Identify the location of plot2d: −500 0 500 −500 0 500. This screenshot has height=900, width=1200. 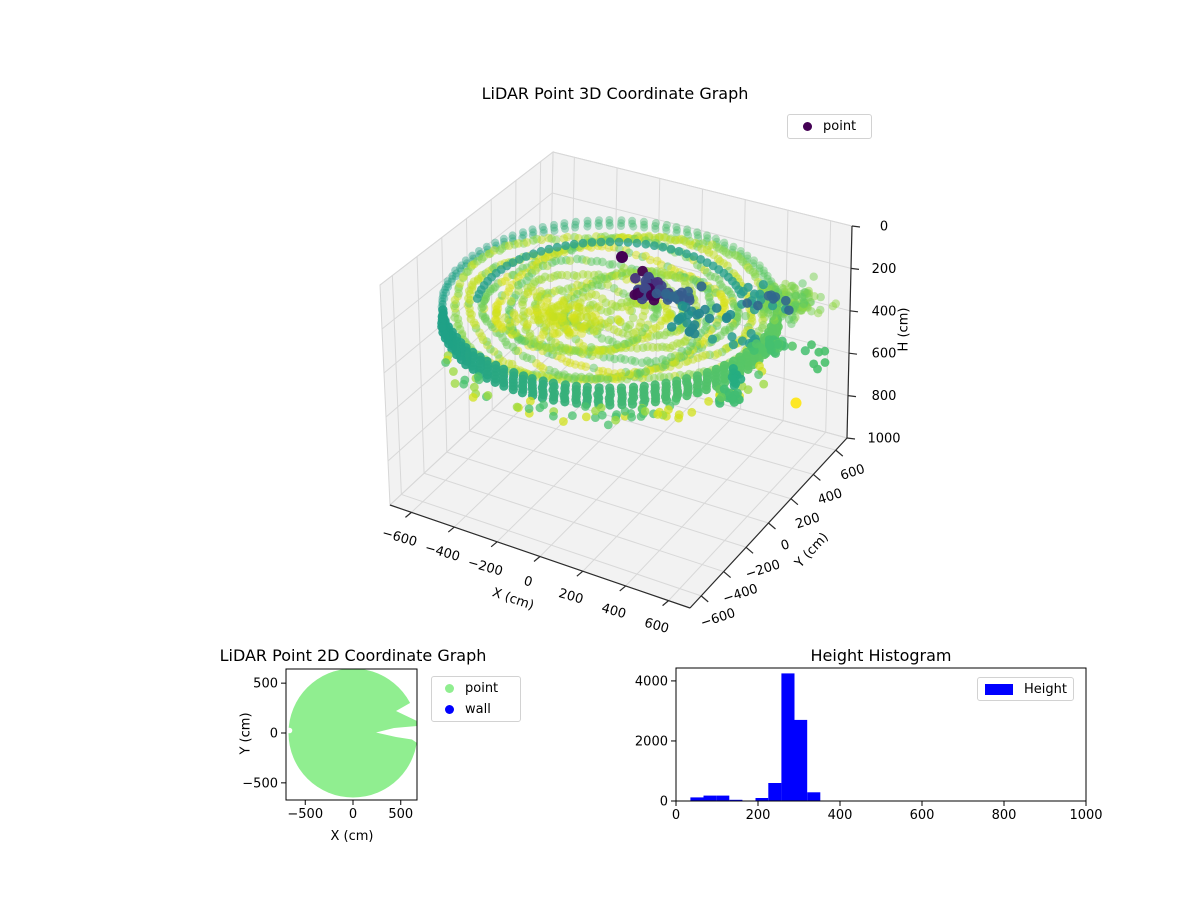
(330, 745).